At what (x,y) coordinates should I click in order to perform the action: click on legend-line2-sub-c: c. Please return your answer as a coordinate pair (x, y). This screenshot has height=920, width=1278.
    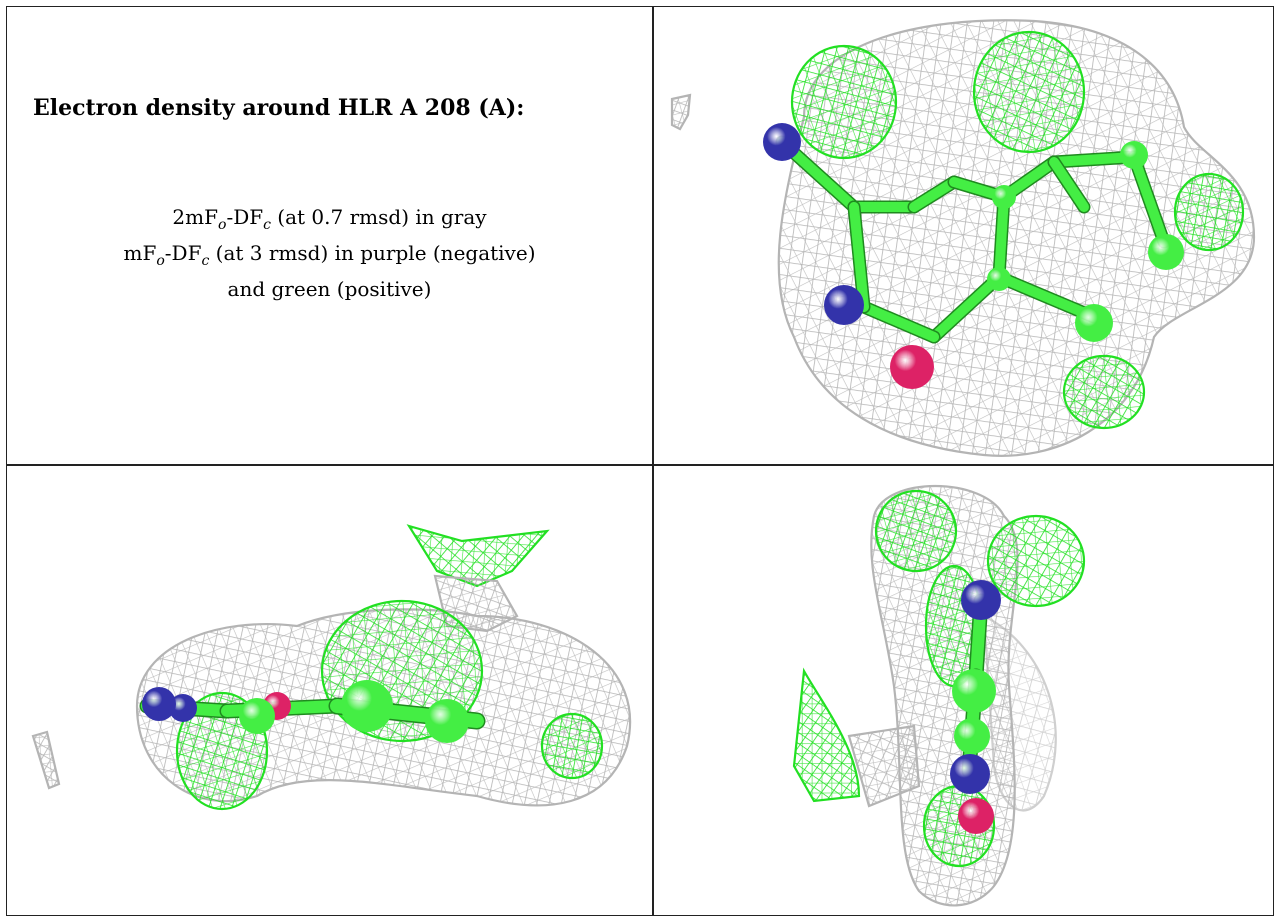
    Looking at the image, I should click on (205, 261).